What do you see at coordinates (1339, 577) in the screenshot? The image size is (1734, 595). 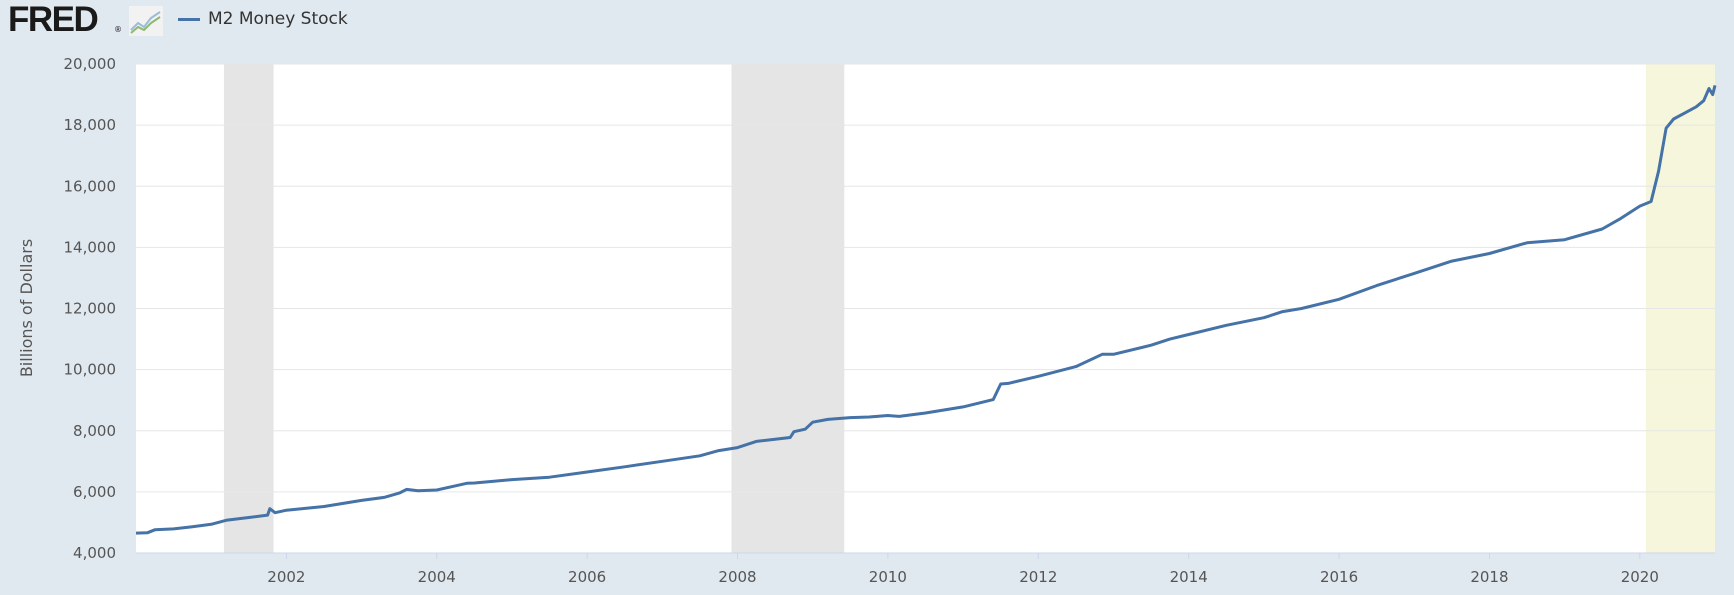 I see `x-tick-label: 2016` at bounding box center [1339, 577].